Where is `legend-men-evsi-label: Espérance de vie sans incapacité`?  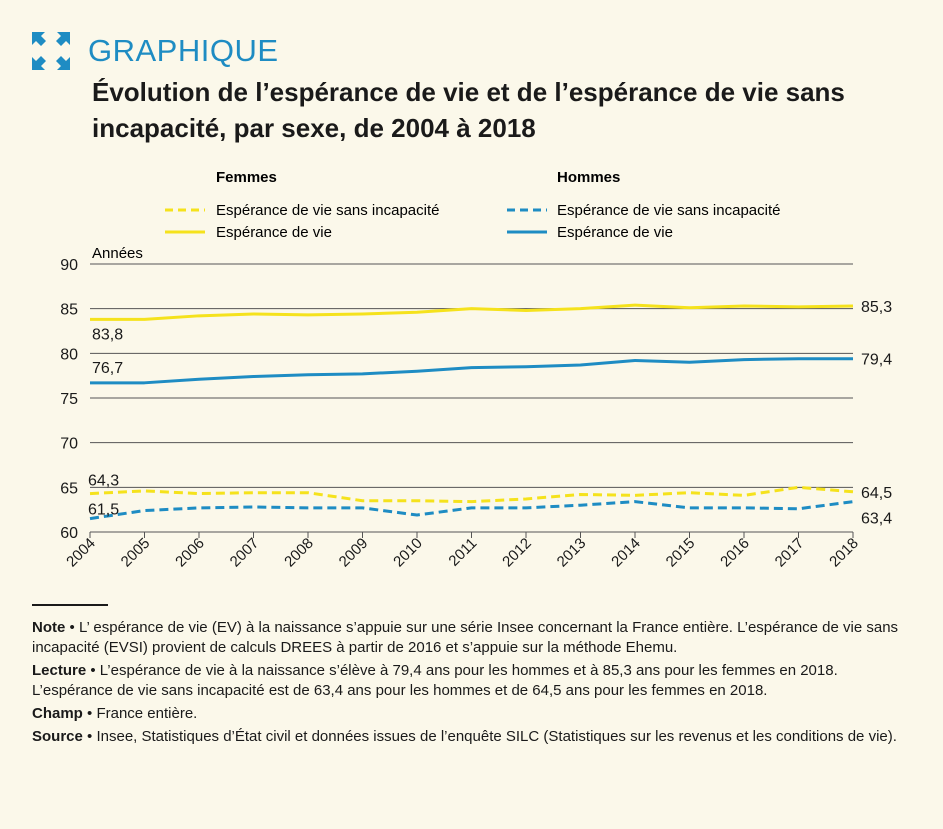 legend-men-evsi-label: Espérance de vie sans incapacité is located at coordinates (668, 210).